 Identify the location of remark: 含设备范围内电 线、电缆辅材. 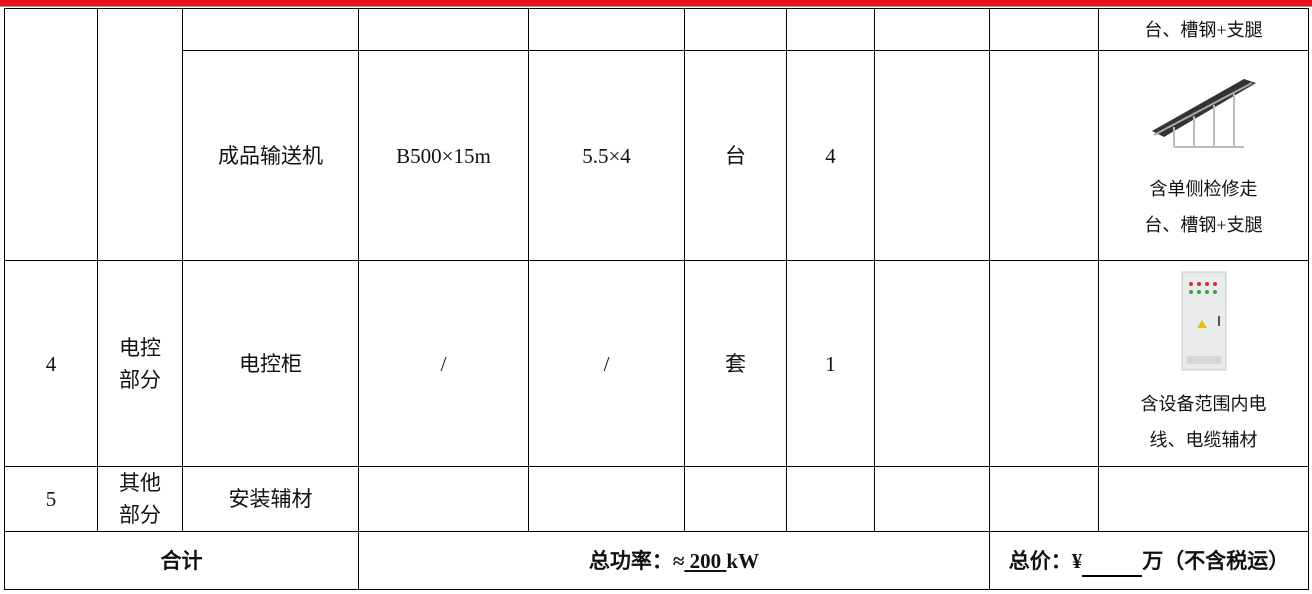
(1203, 363).